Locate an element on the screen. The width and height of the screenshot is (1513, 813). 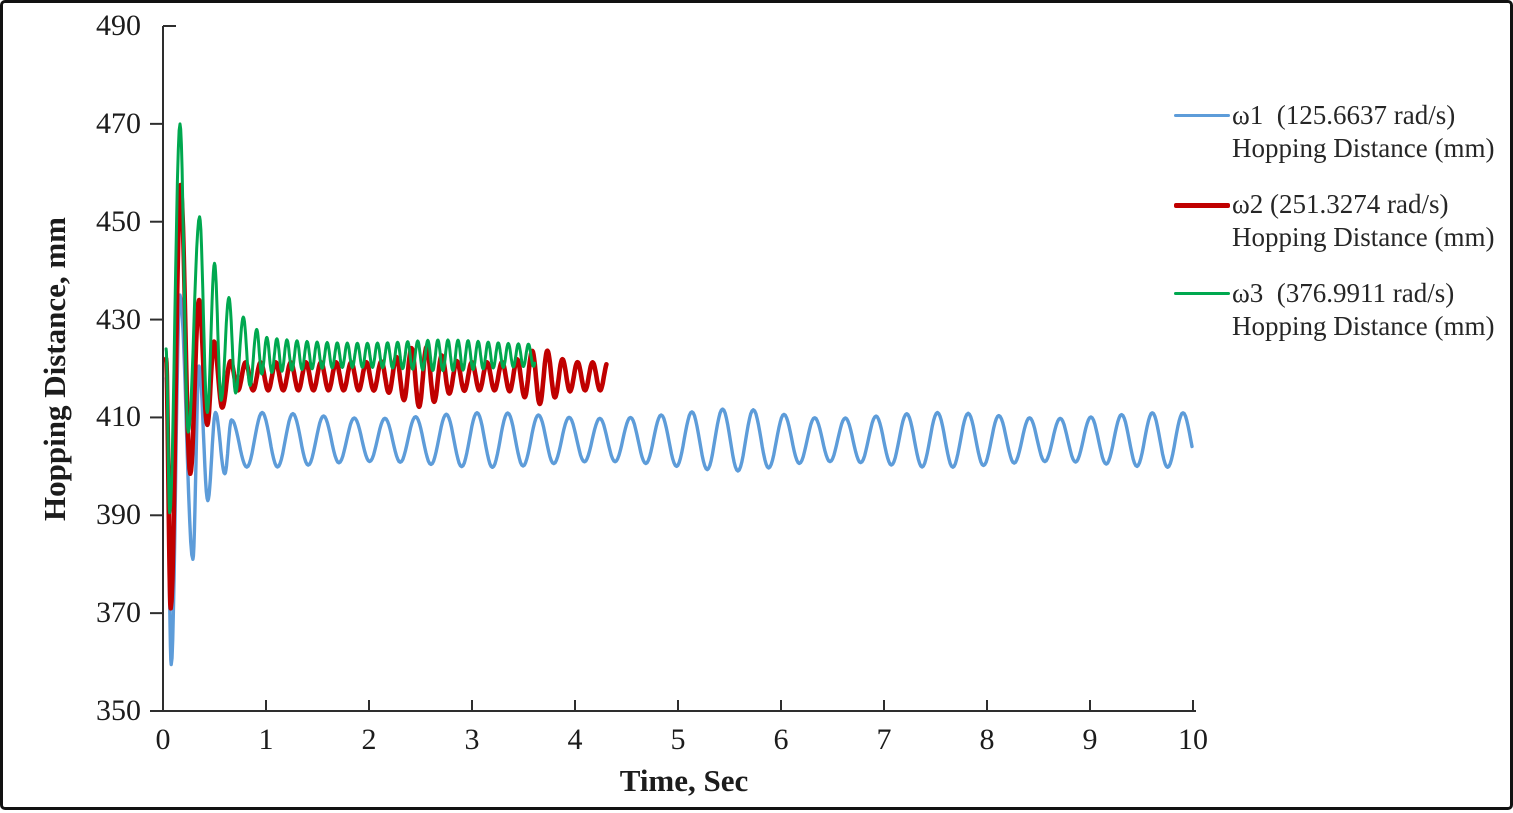
y-tick-label: 370 is located at coordinates (118, 613).